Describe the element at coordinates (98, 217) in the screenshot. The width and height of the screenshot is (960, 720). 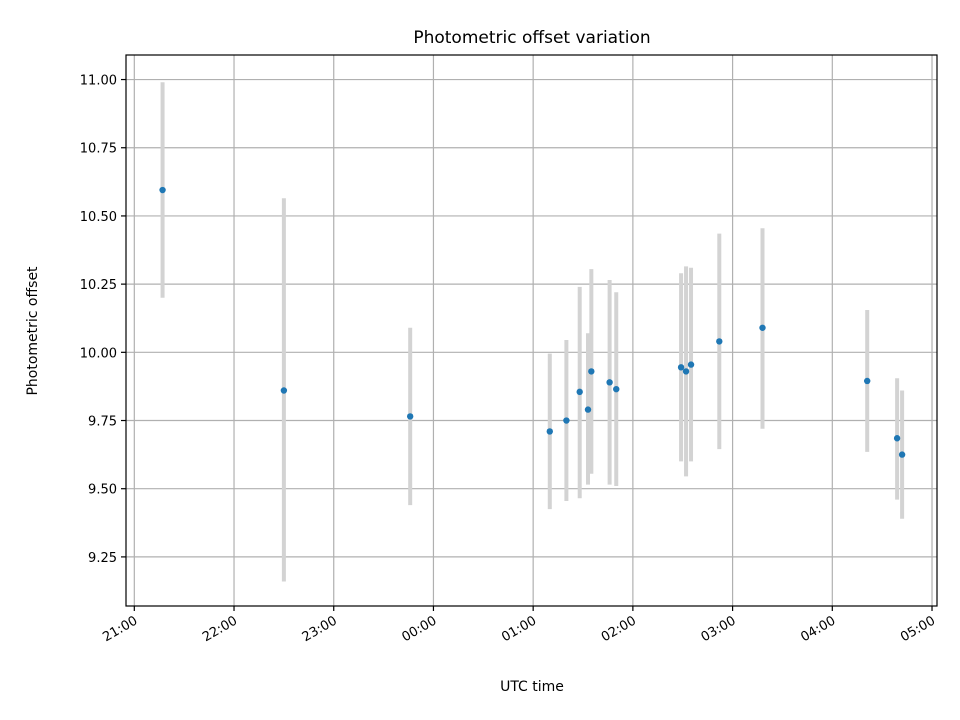
I see `y-tick-label: 10.50` at that location.